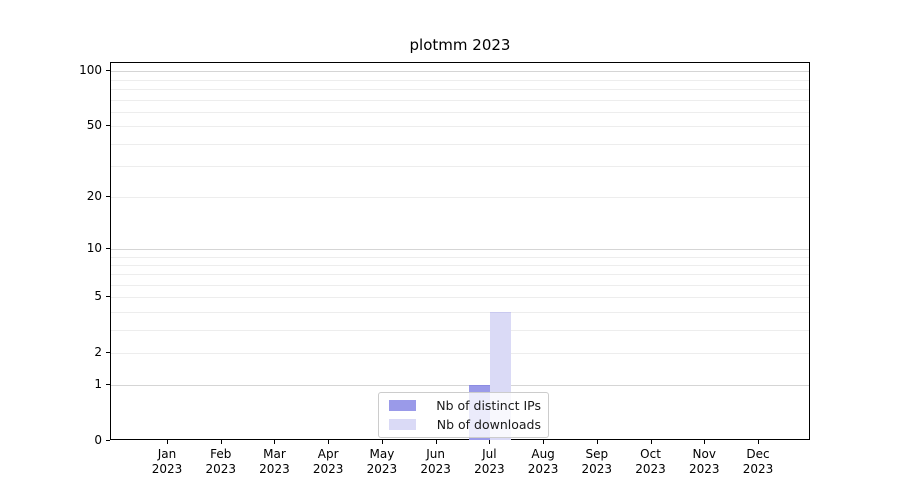 The image size is (900, 500). Describe the element at coordinates (167, 461) in the screenshot. I see `x-axis-tick-label: Jan 2023` at that location.